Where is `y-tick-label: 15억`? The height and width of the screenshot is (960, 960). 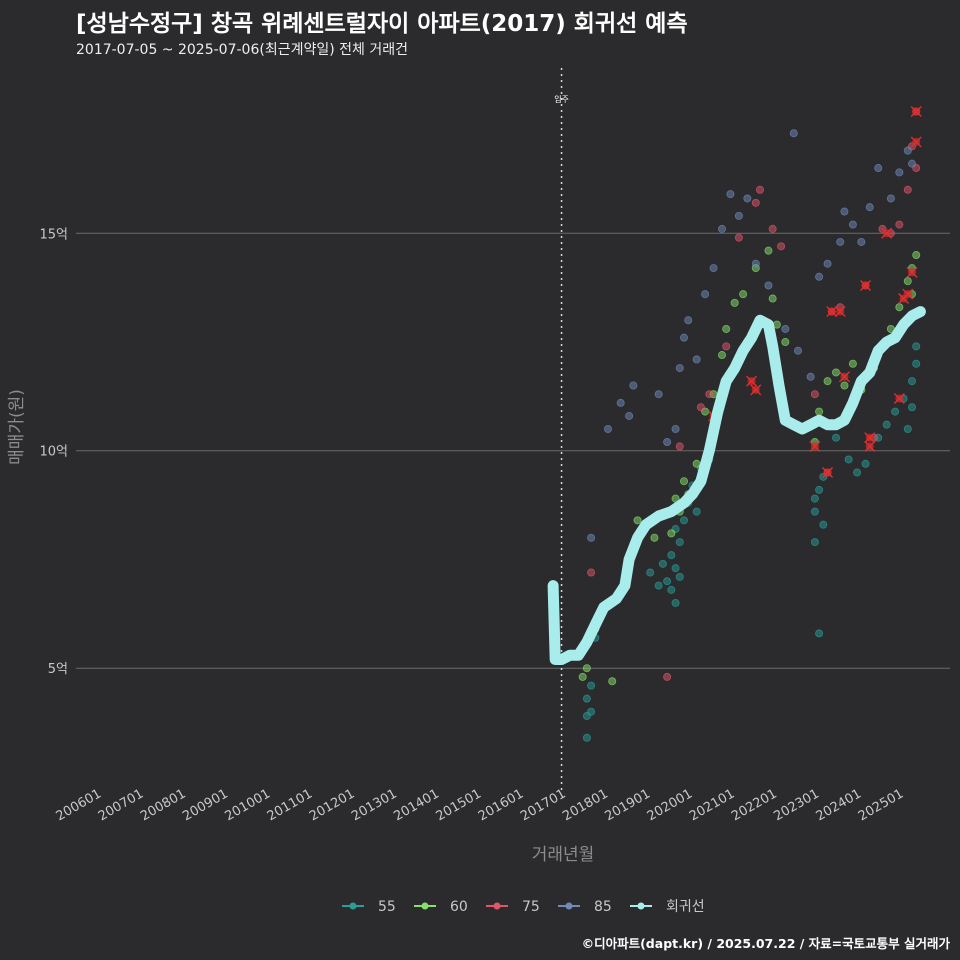 y-tick-label: 15억 is located at coordinates (53, 234).